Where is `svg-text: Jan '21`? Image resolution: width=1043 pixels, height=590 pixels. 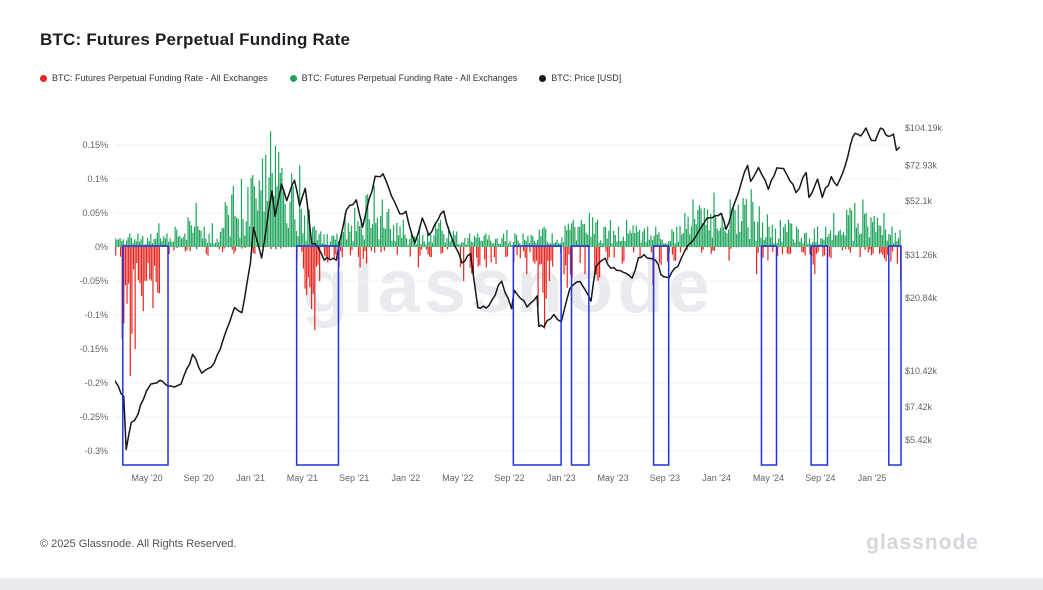 svg-text: Jan '21 is located at coordinates (250, 478).